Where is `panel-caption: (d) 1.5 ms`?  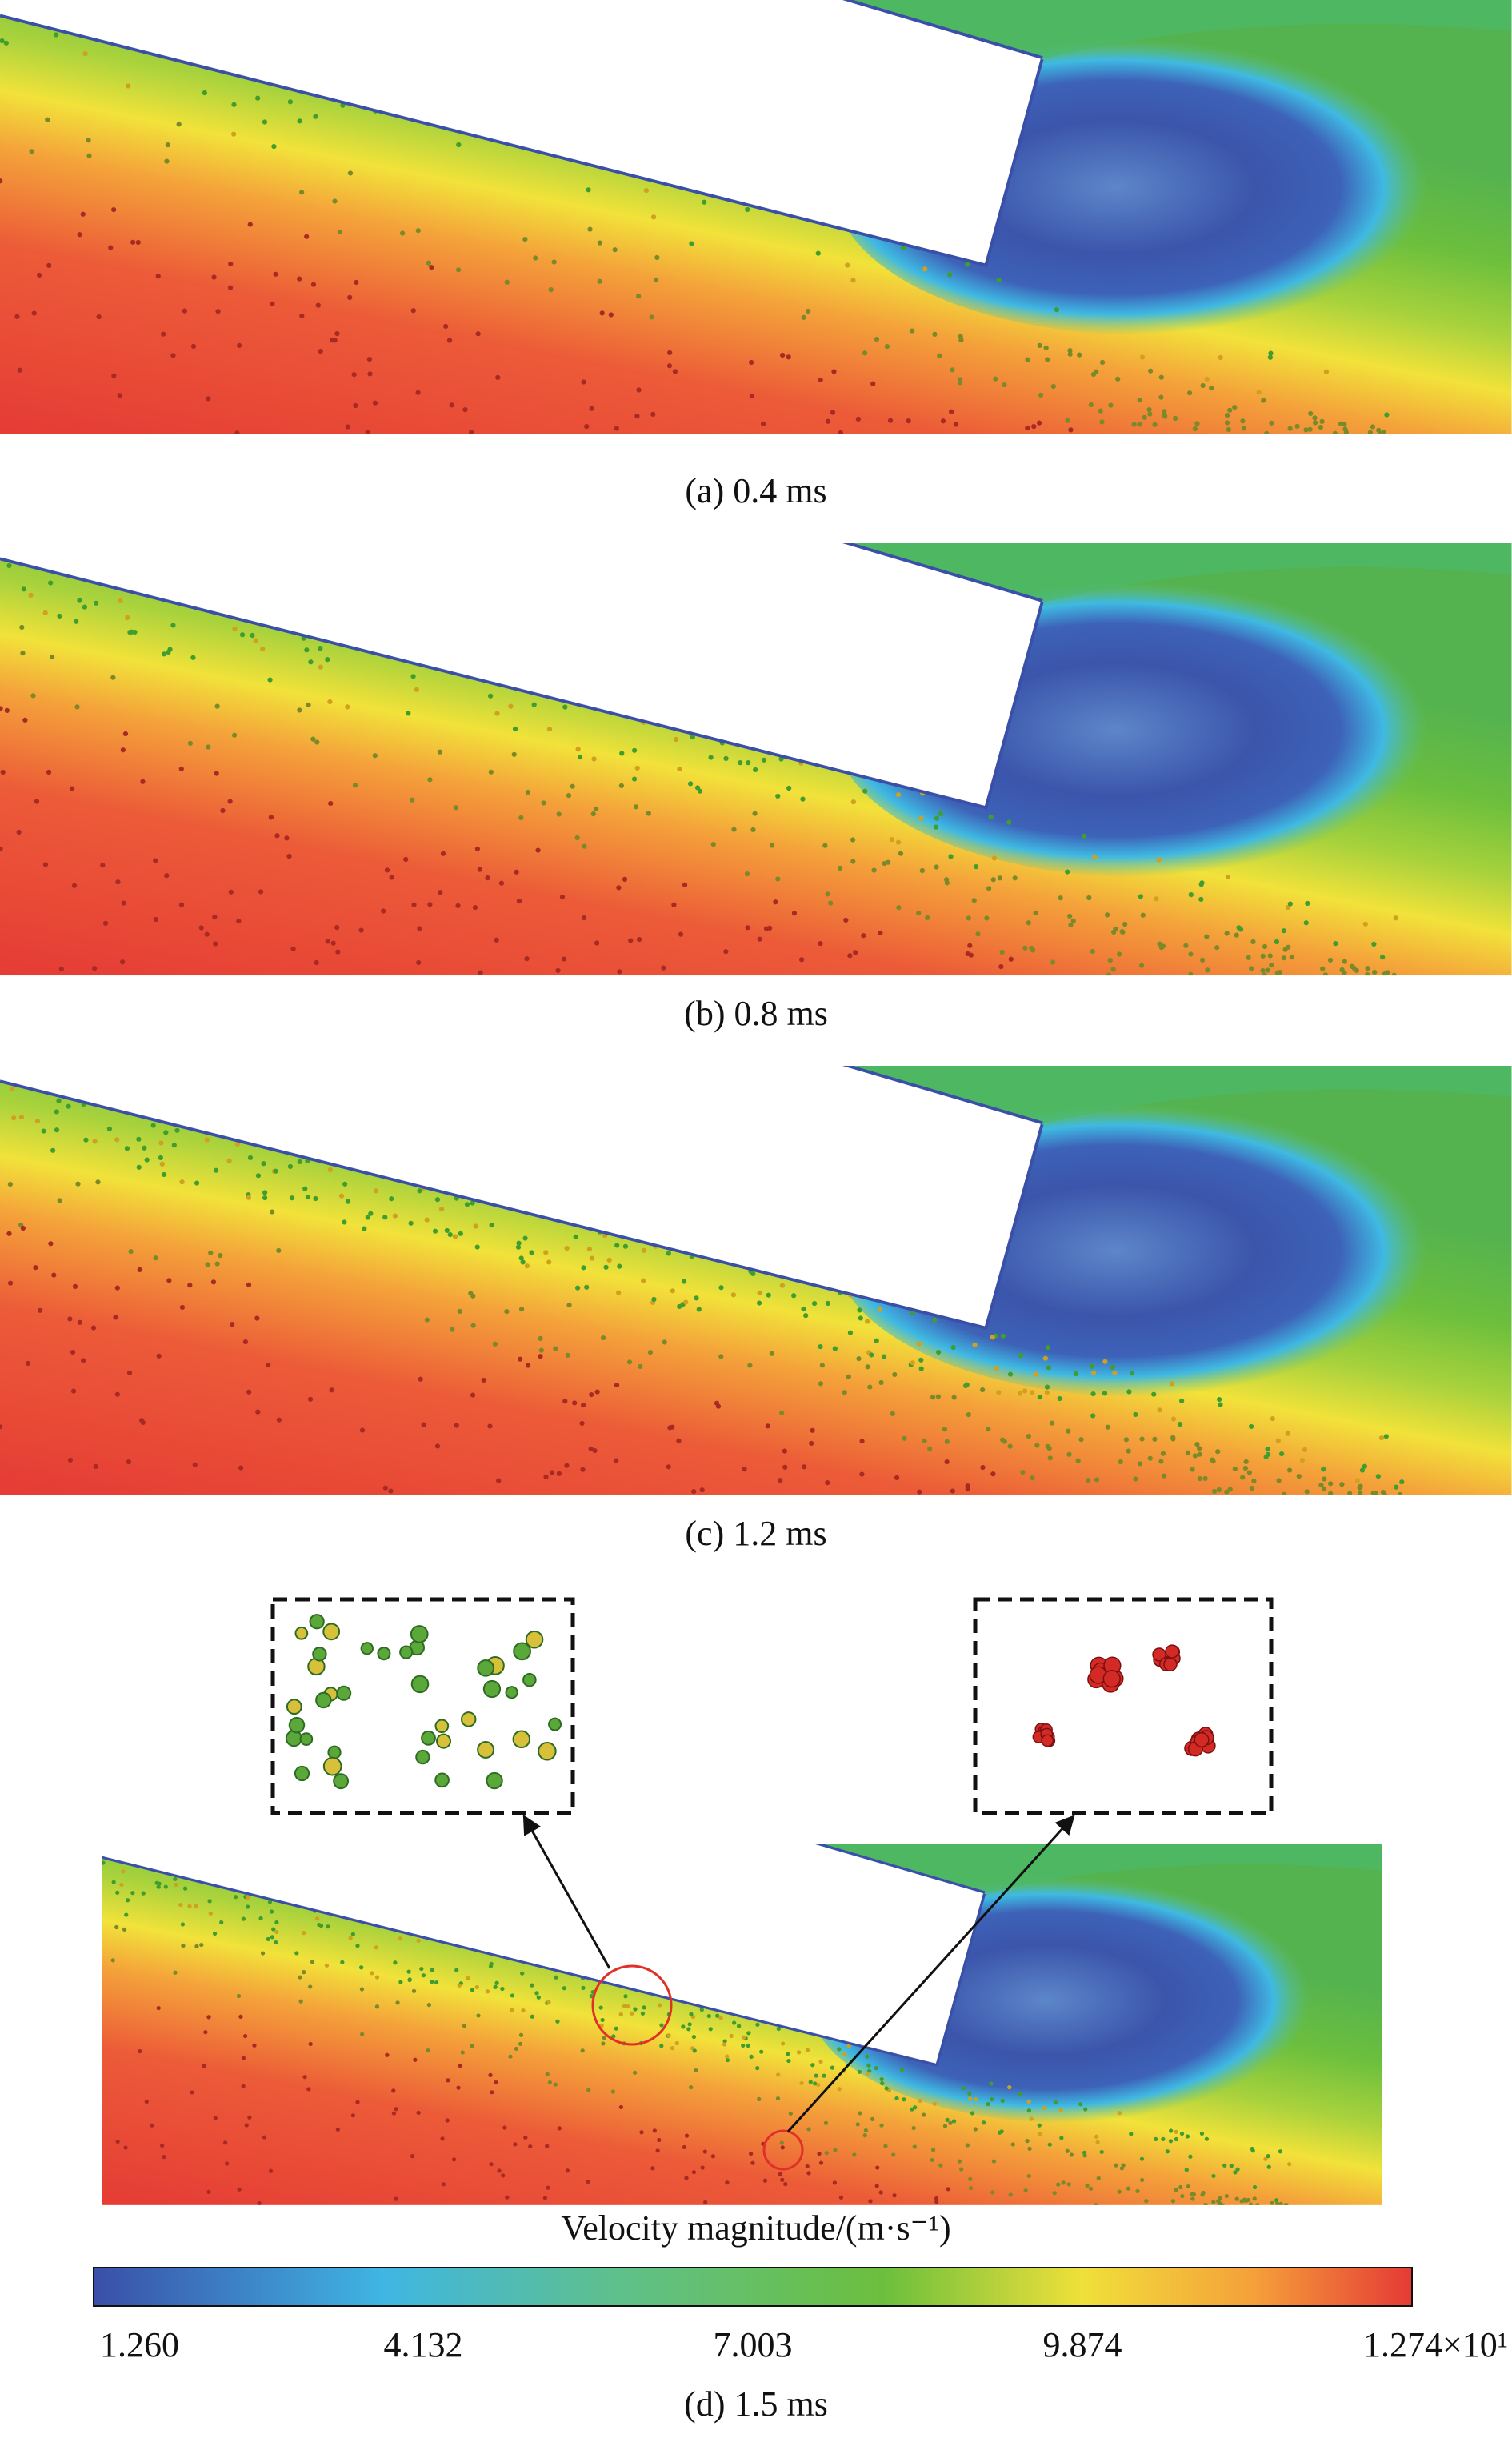 panel-caption: (d) 1.5 ms is located at coordinates (756, 2404).